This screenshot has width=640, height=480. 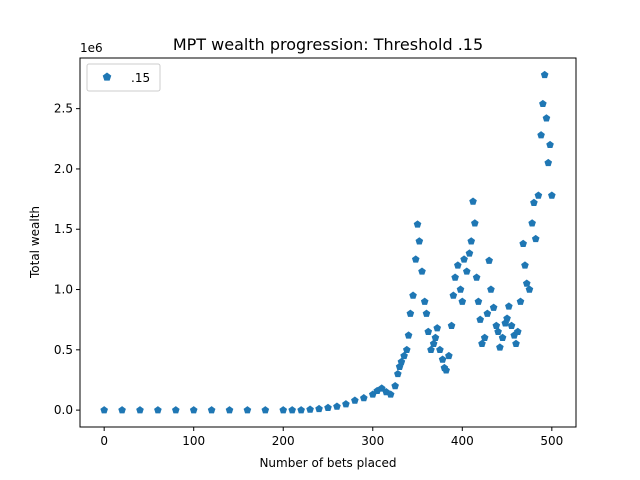 I want to click on legend-label: .15, so click(x=140, y=78).